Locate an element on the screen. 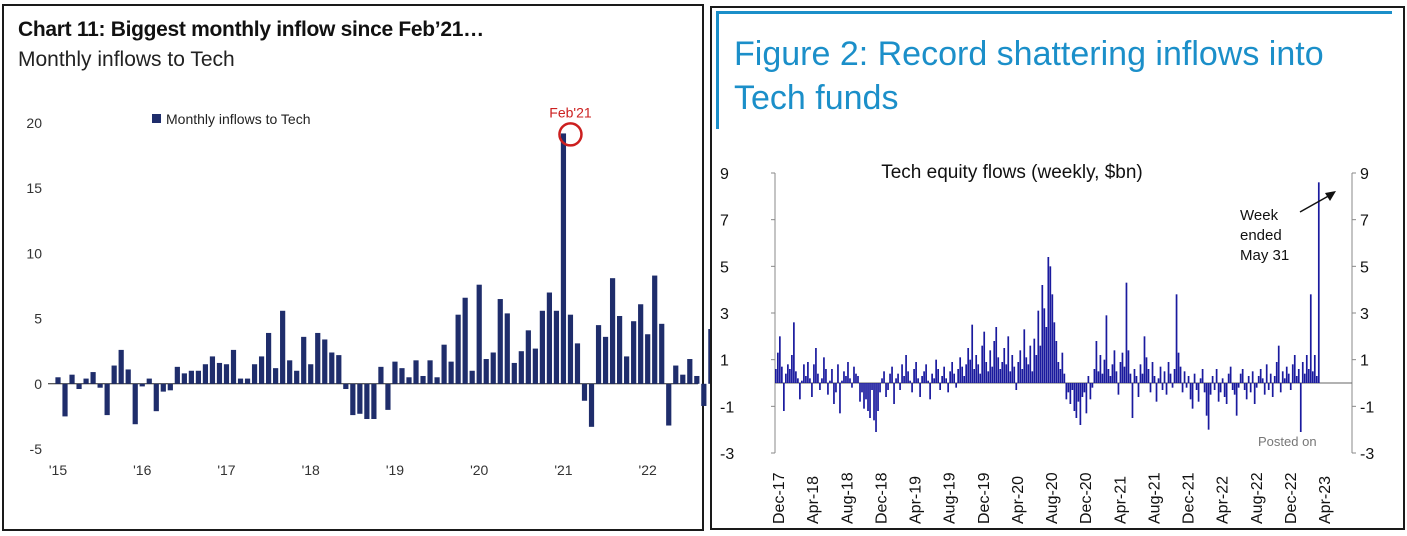 The width and height of the screenshot is (1407, 536). legend-label: Monthly inflows to Tech is located at coordinates (238, 119).